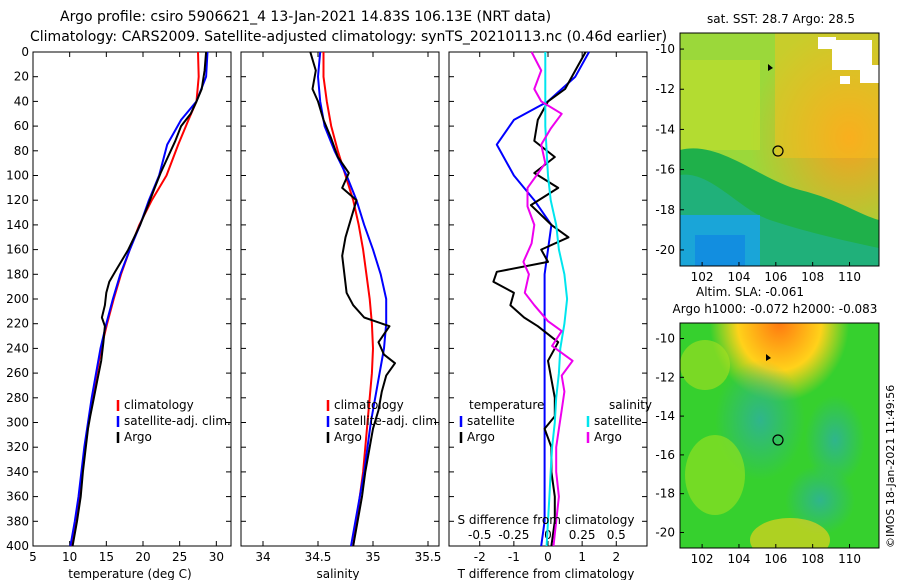  I want to click on depth-tick-label: 20, so click(21, 77).